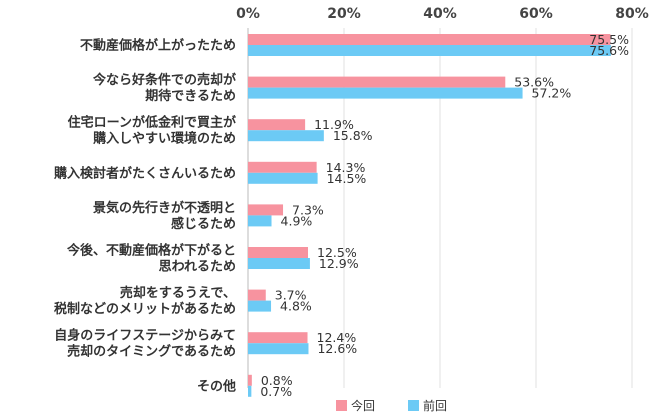 The height and width of the screenshot is (420, 655). Describe the element at coordinates (145, 344) in the screenshot. I see `category-label: 自身のライフステージからみて売却のタイミングであるため` at that location.